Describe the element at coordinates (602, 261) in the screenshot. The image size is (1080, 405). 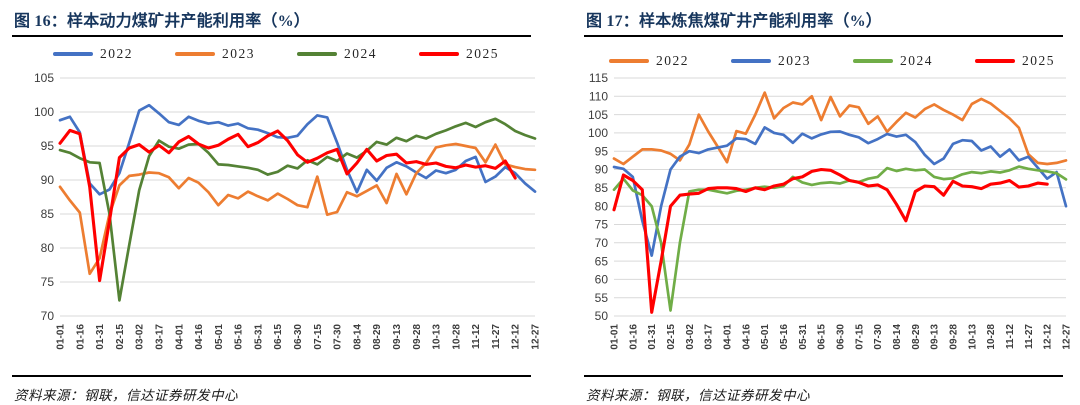
I see `svg-text: 65` at that location.